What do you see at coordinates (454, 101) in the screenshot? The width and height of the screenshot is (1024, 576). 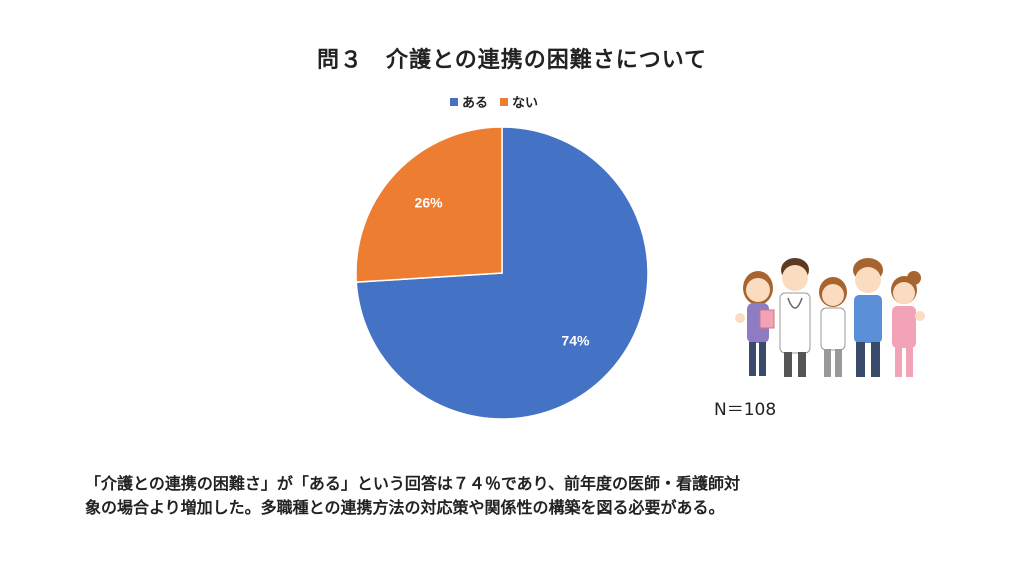 I see `legend-swatch-aru` at bounding box center [454, 101].